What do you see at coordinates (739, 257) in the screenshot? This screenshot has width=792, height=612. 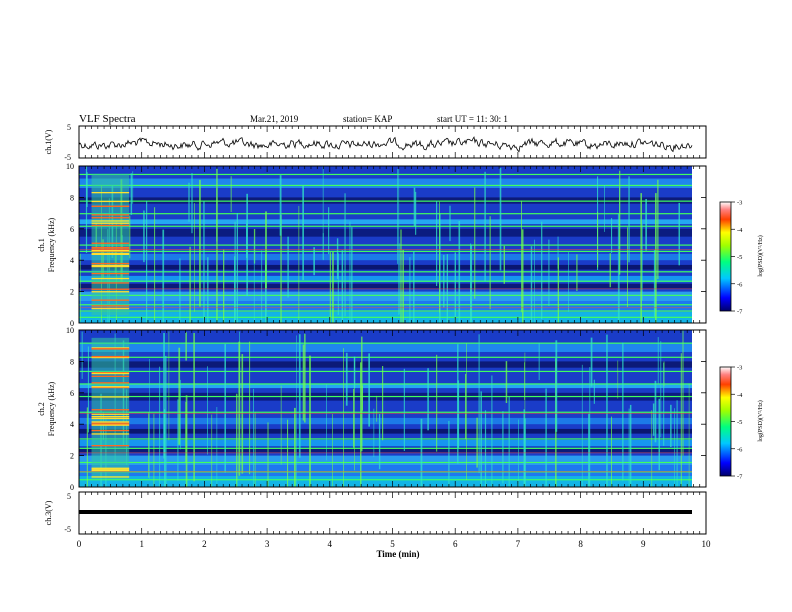 I see `ch1-colorbar-tick-label: -5` at bounding box center [739, 257].